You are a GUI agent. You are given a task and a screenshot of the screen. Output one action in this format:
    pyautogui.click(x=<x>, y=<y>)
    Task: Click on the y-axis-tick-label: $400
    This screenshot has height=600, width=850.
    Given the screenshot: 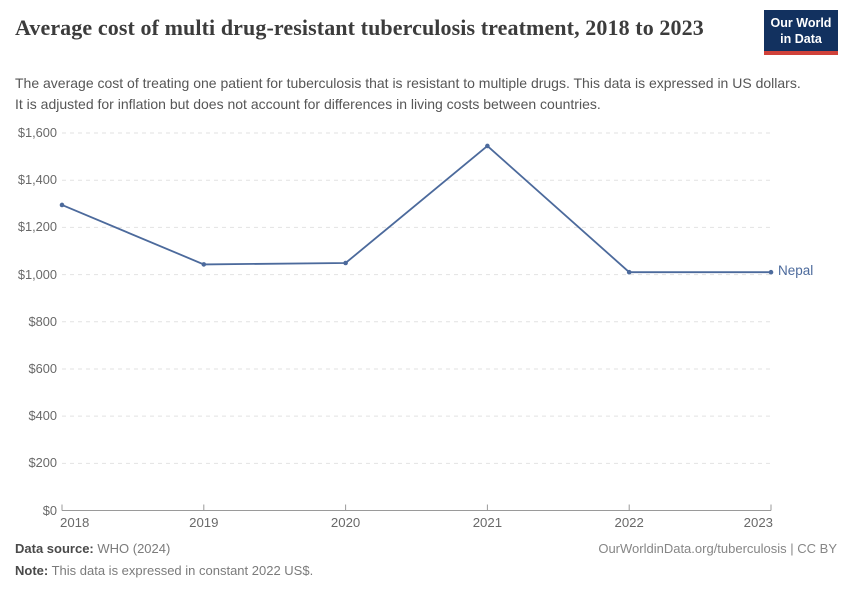 What is the action you would take?
    pyautogui.click(x=42, y=416)
    